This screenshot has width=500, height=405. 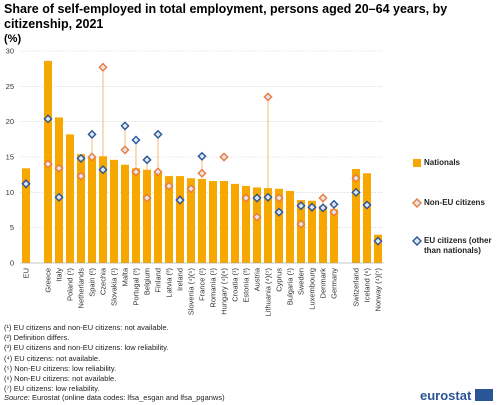 I want to click on x-tick-label: Czechia, so click(x=103, y=281).